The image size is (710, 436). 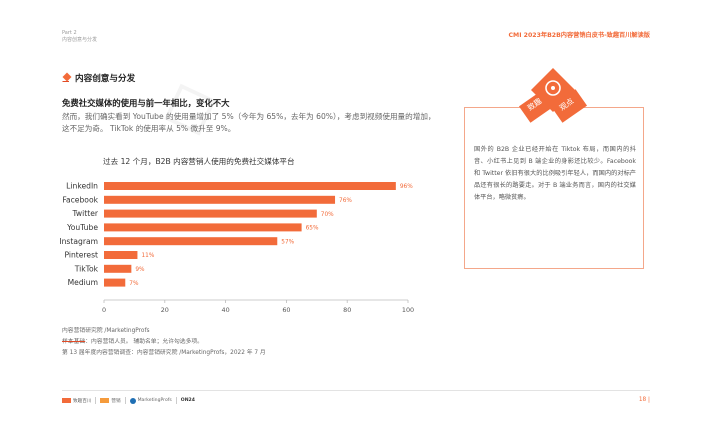 What do you see at coordinates (74, 342) in the screenshot?
I see `sample-basis-label: 样本基础` at bounding box center [74, 342].